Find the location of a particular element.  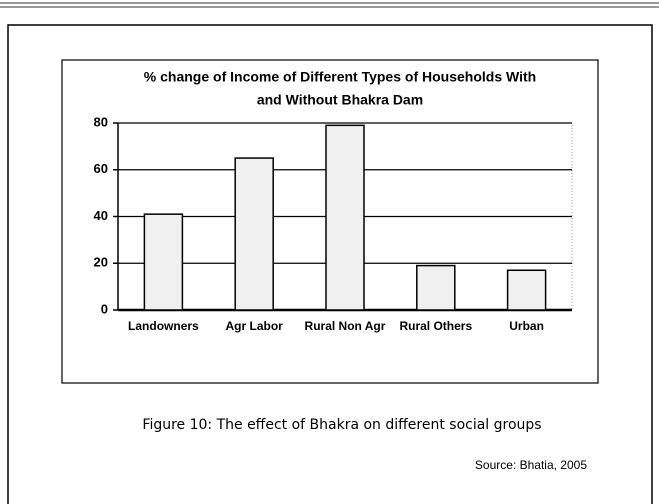

chart-title: and Without Bhakra Dam is located at coordinates (340, 100).